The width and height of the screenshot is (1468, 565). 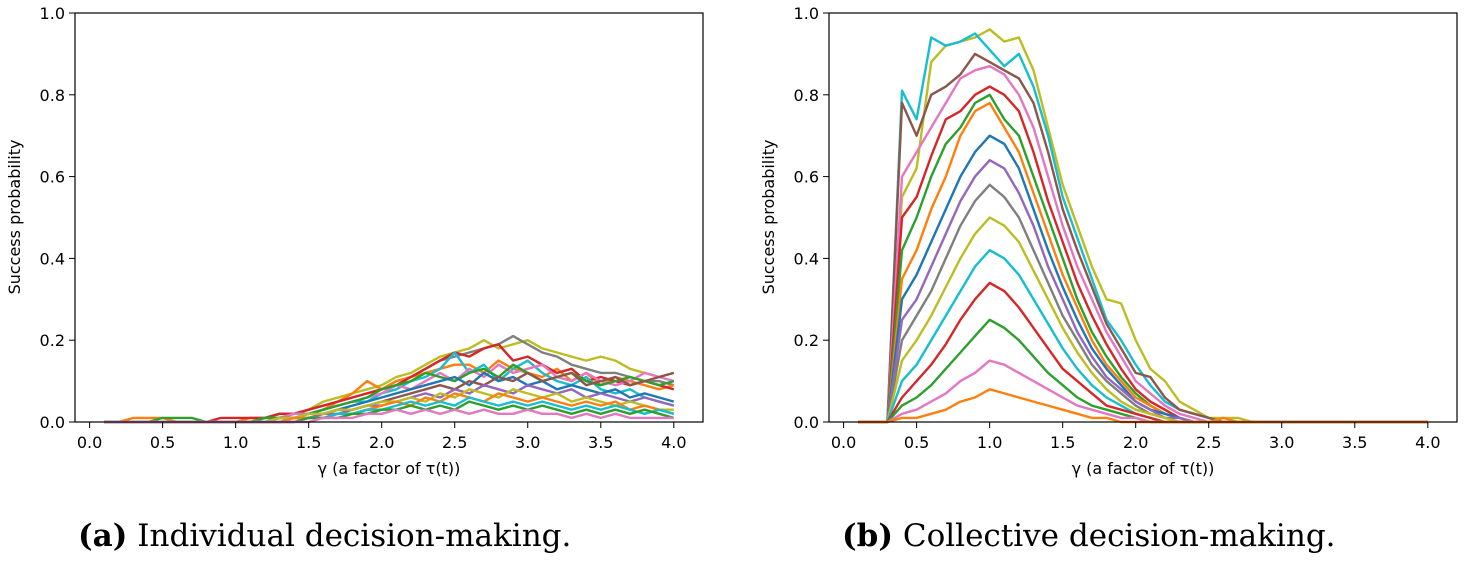 I want to click on series-lines, so click(x=389, y=379).